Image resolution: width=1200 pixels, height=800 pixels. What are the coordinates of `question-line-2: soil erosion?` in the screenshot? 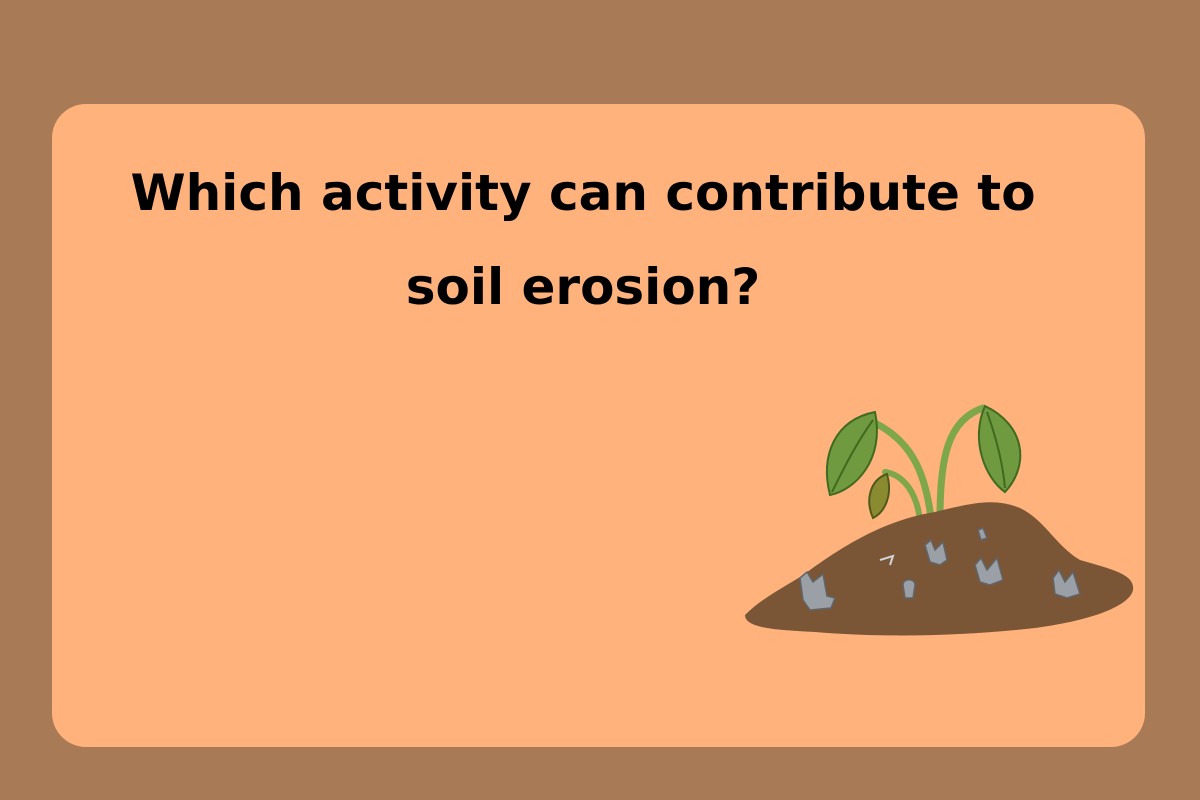 It's located at (583, 287).